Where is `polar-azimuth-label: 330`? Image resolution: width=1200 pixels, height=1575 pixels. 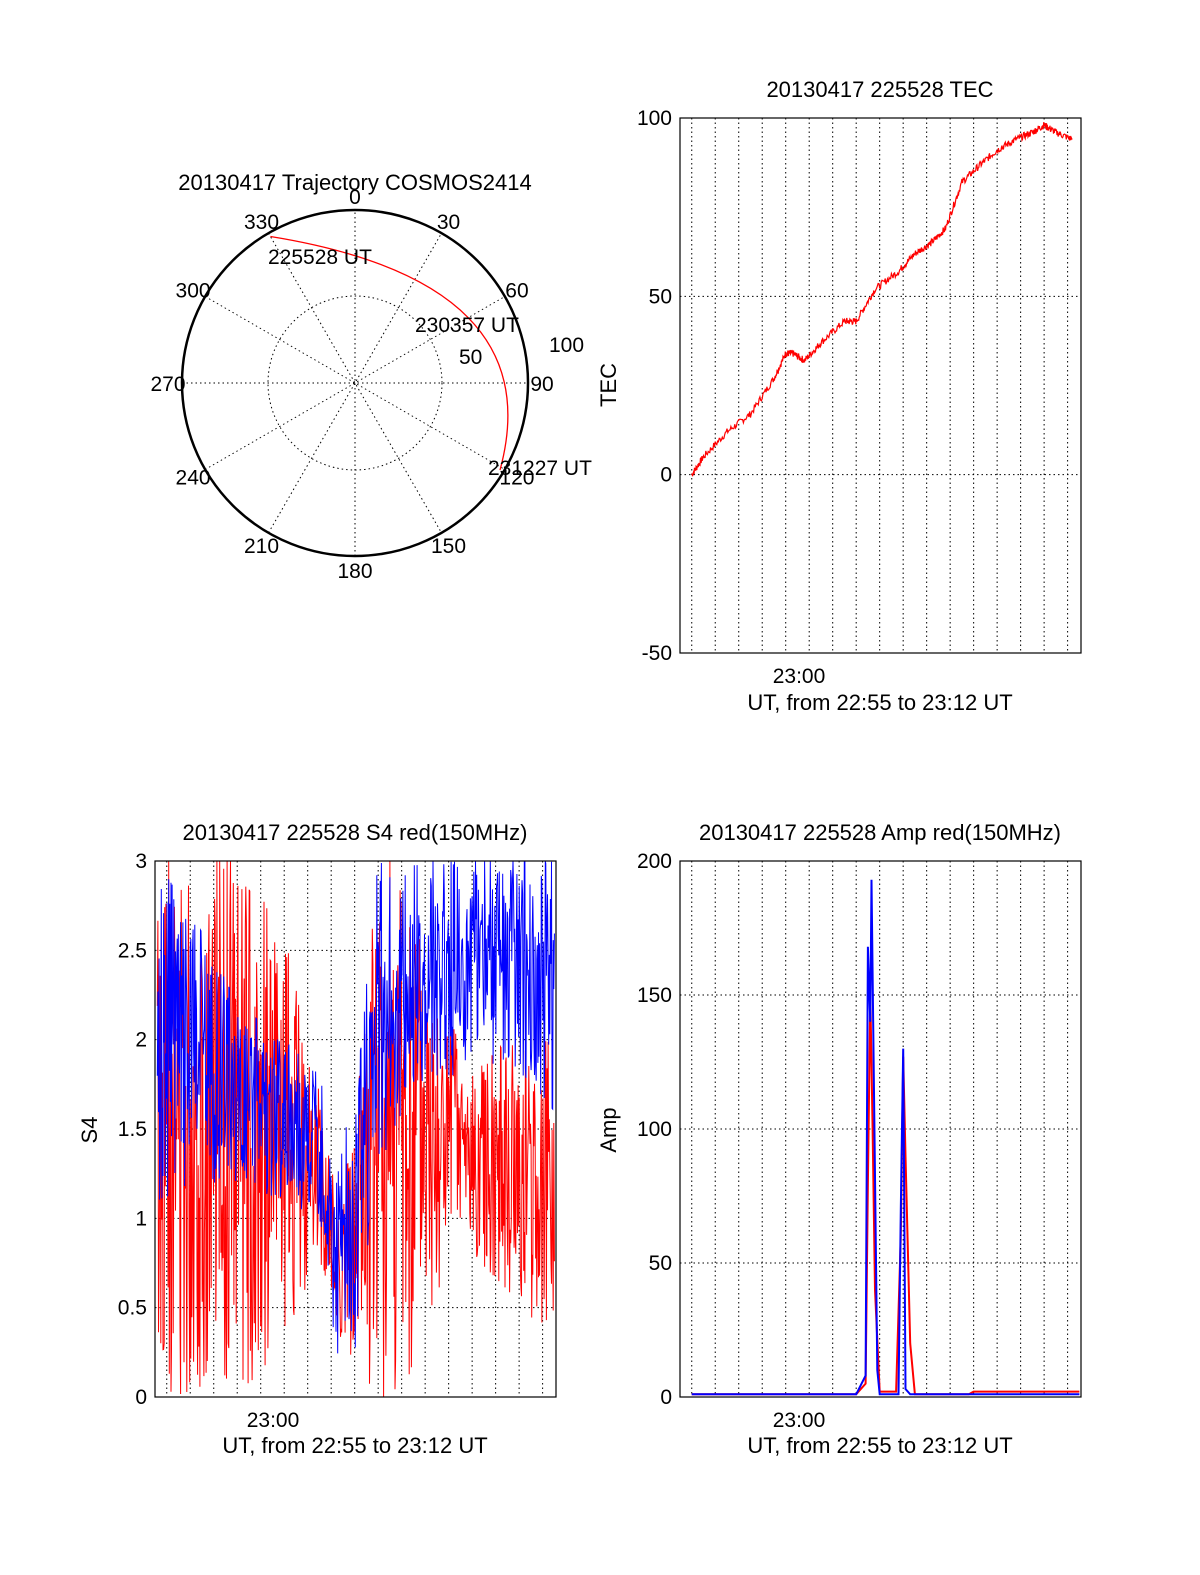 polar-azimuth-label: 330 is located at coordinates (261, 222).